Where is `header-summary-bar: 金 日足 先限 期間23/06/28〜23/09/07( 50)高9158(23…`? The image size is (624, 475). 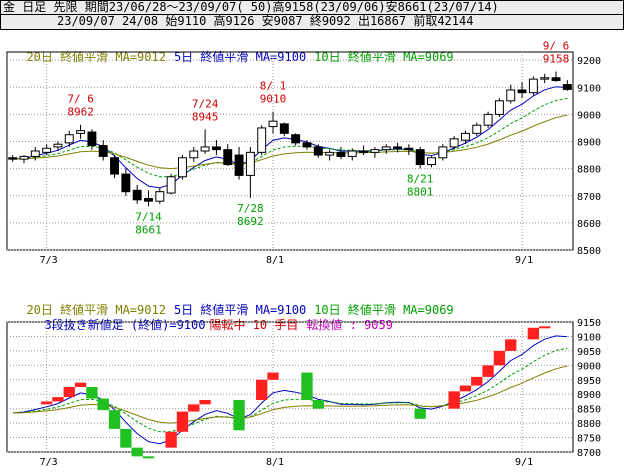 header-summary-bar: 金 日足 先限 期間23/06/28〜23/09/07( 50)高9158(23… is located at coordinates (312, 7).